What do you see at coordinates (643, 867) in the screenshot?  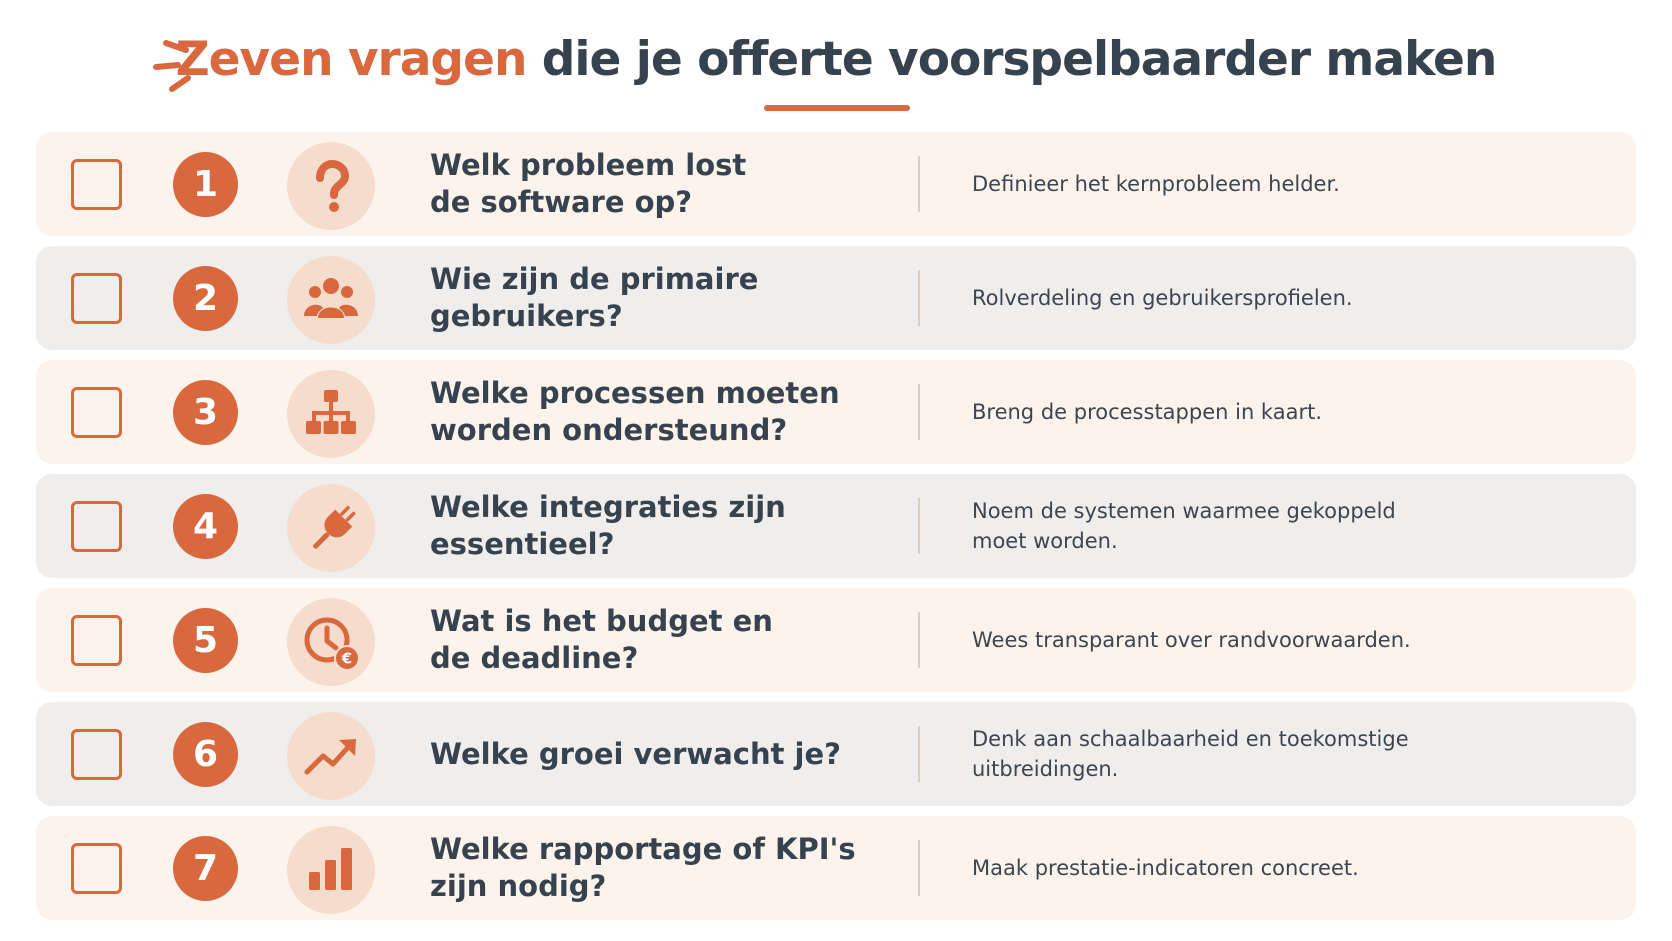 I see `question-text: Welke rapportage of KPI's zijn nodig?` at bounding box center [643, 867].